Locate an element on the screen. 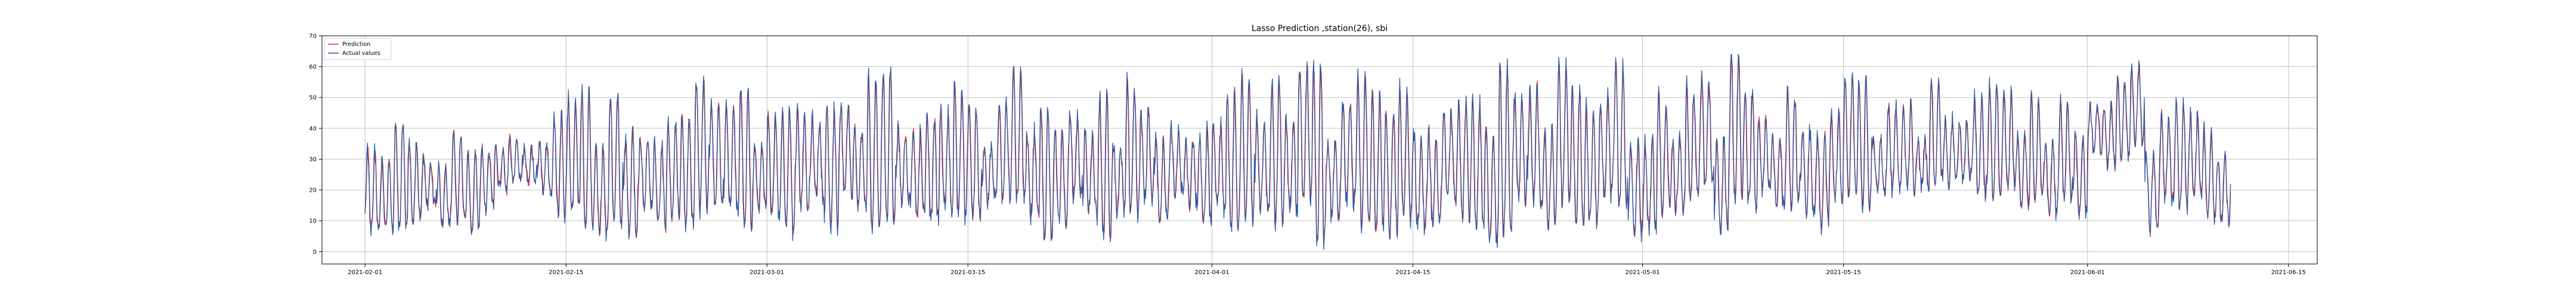  x-tick-label: 2021-05-15 is located at coordinates (1844, 272).